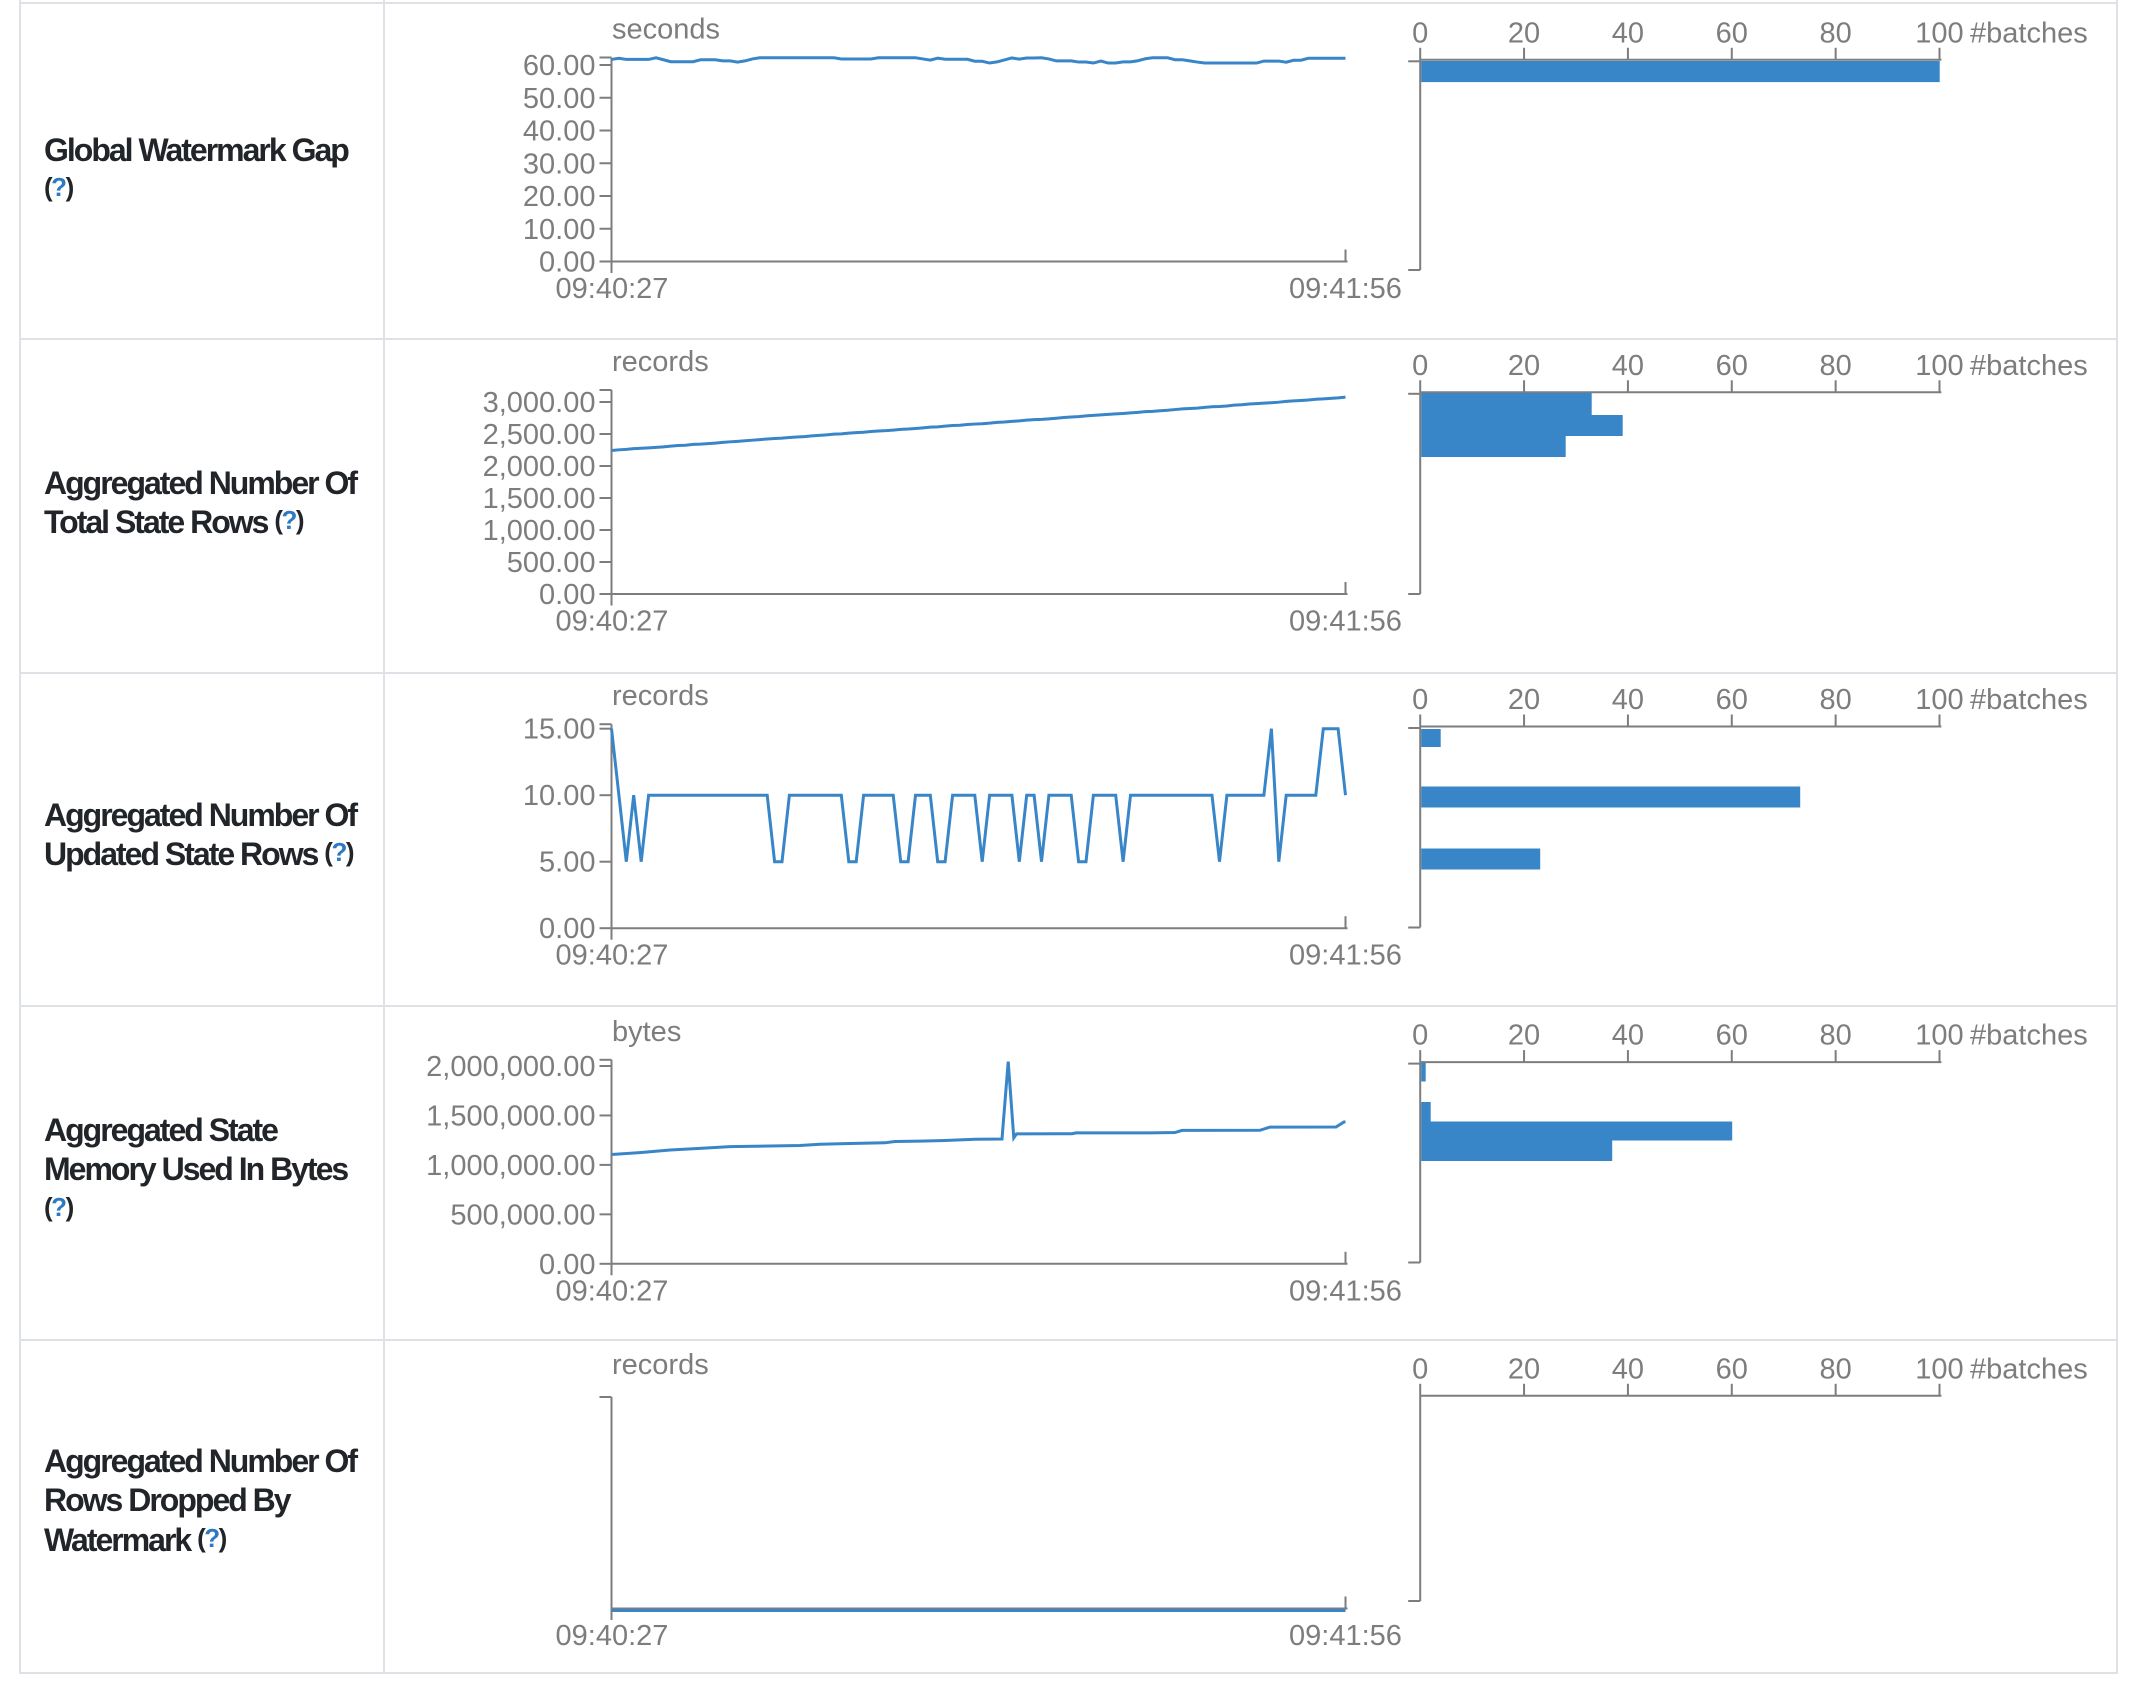 The height and width of the screenshot is (1686, 2132). What do you see at coordinates (646, 1032) in the screenshot?
I see `svg-text: bytes` at bounding box center [646, 1032].